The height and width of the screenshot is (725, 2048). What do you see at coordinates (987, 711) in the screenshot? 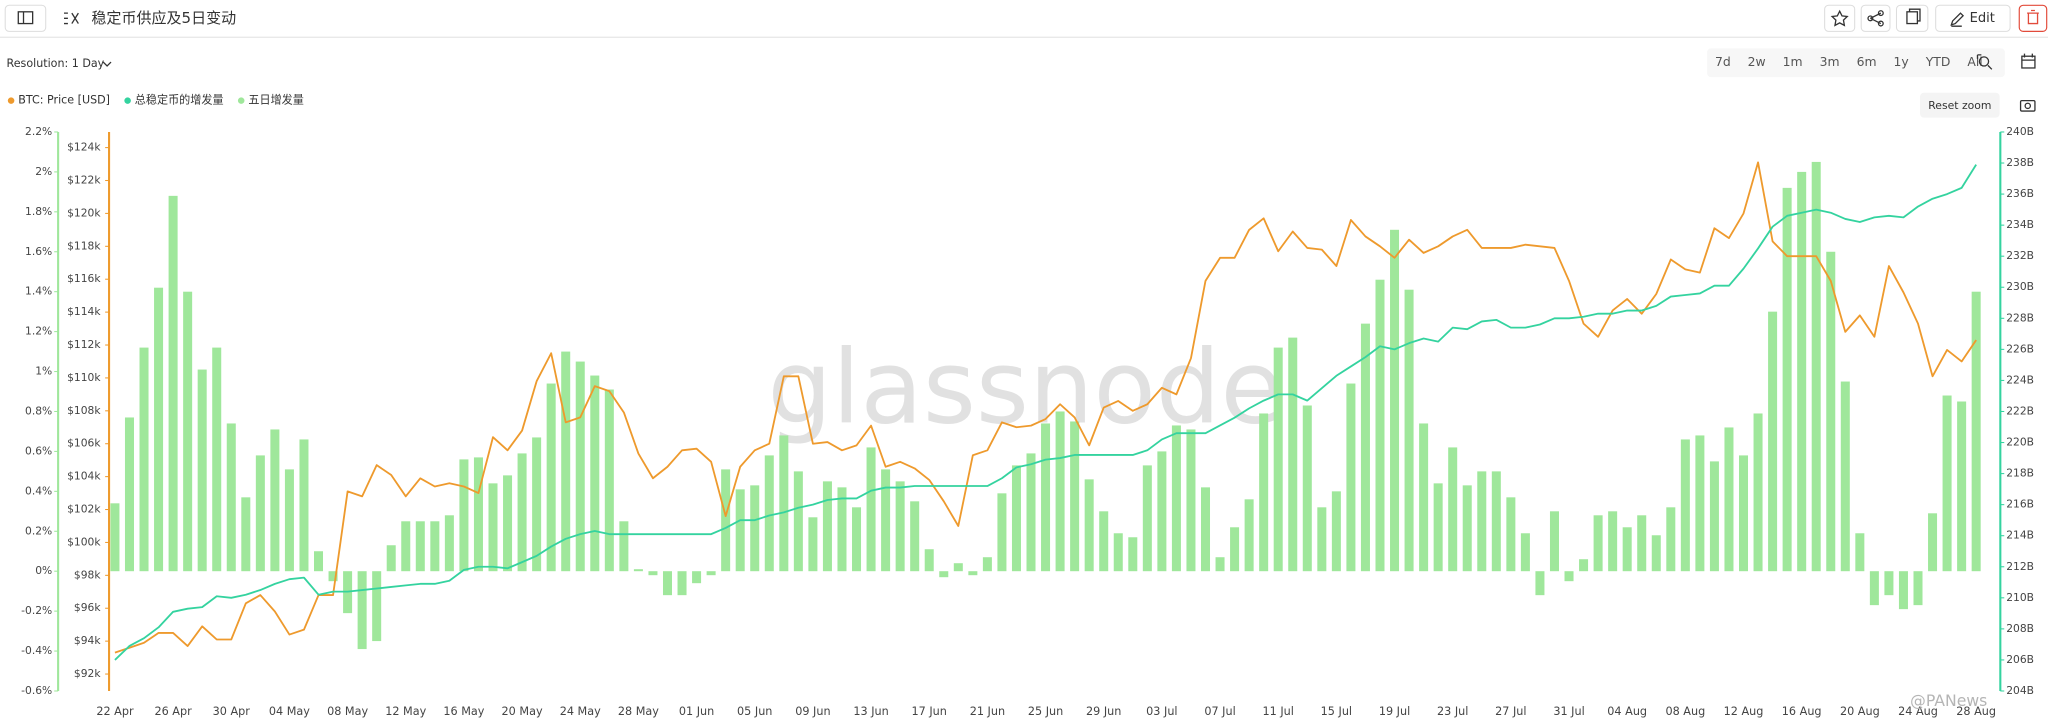
I see `x-tick-label: 21 Jun` at bounding box center [987, 711].